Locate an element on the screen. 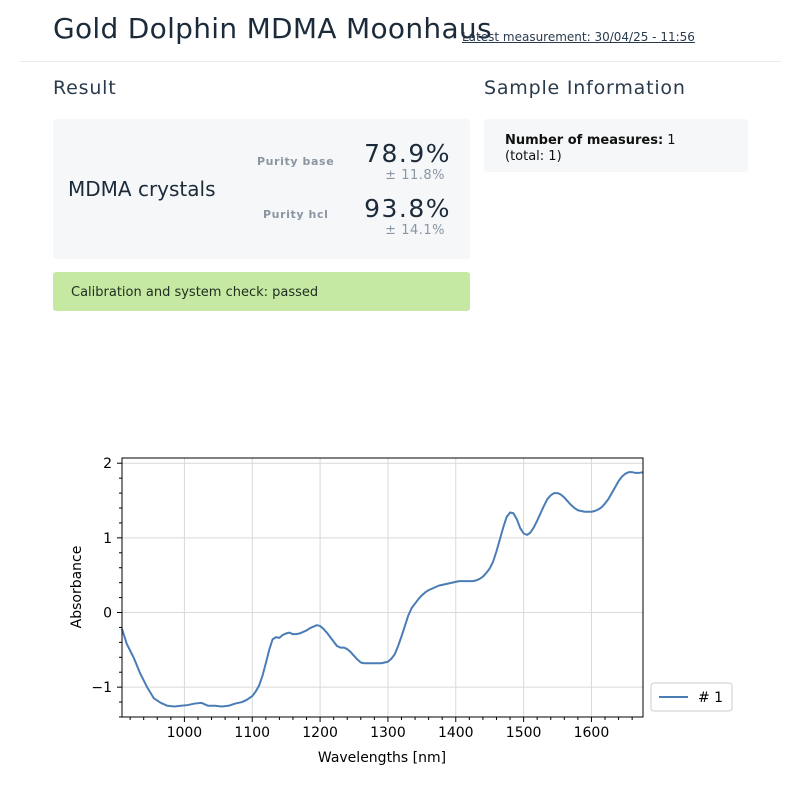 The image size is (801, 800). measures-count: Number of measures: 1 is located at coordinates (590, 140).